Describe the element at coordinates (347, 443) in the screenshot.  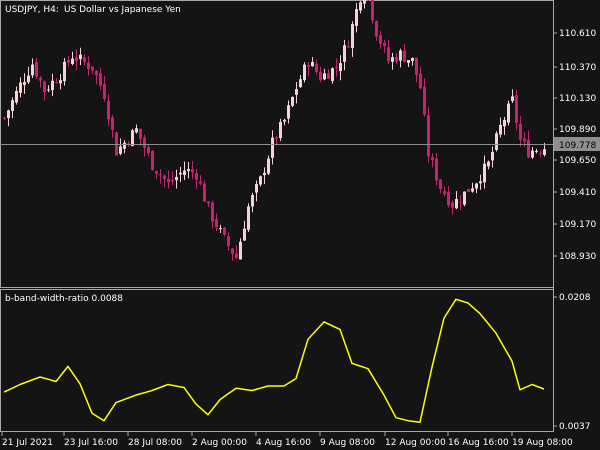
I see `time-label: 9 Aug 08:00` at that location.